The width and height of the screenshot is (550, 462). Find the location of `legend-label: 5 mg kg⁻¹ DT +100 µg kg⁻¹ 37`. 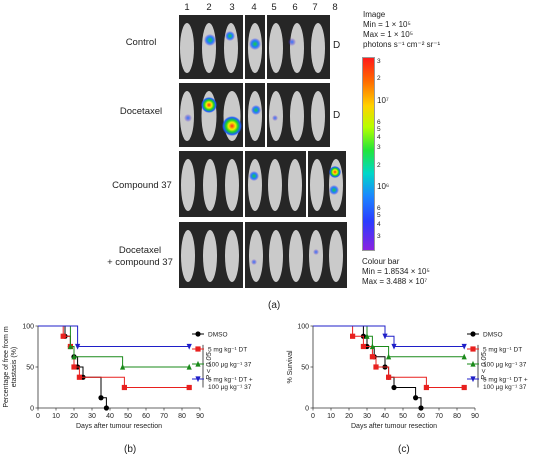

legend-label: 5 mg kg⁻¹ DT +100 µg kg⁻¹ 37 is located at coordinates (505, 384).